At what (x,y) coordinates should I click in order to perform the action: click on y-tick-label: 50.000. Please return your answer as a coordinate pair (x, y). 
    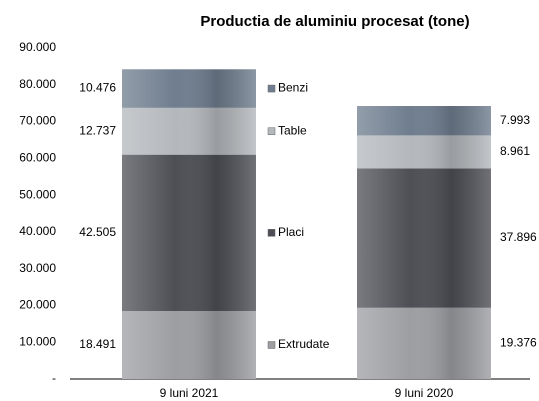
    Looking at the image, I should click on (37, 194).